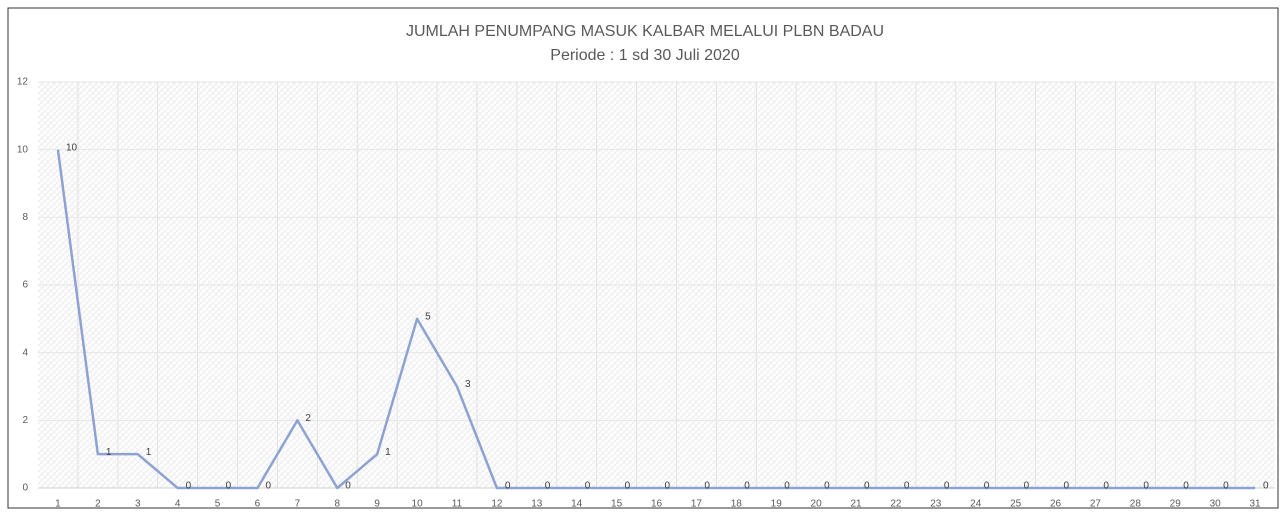  What do you see at coordinates (23, 82) in the screenshot?
I see `y-tick-label: 12` at bounding box center [23, 82].